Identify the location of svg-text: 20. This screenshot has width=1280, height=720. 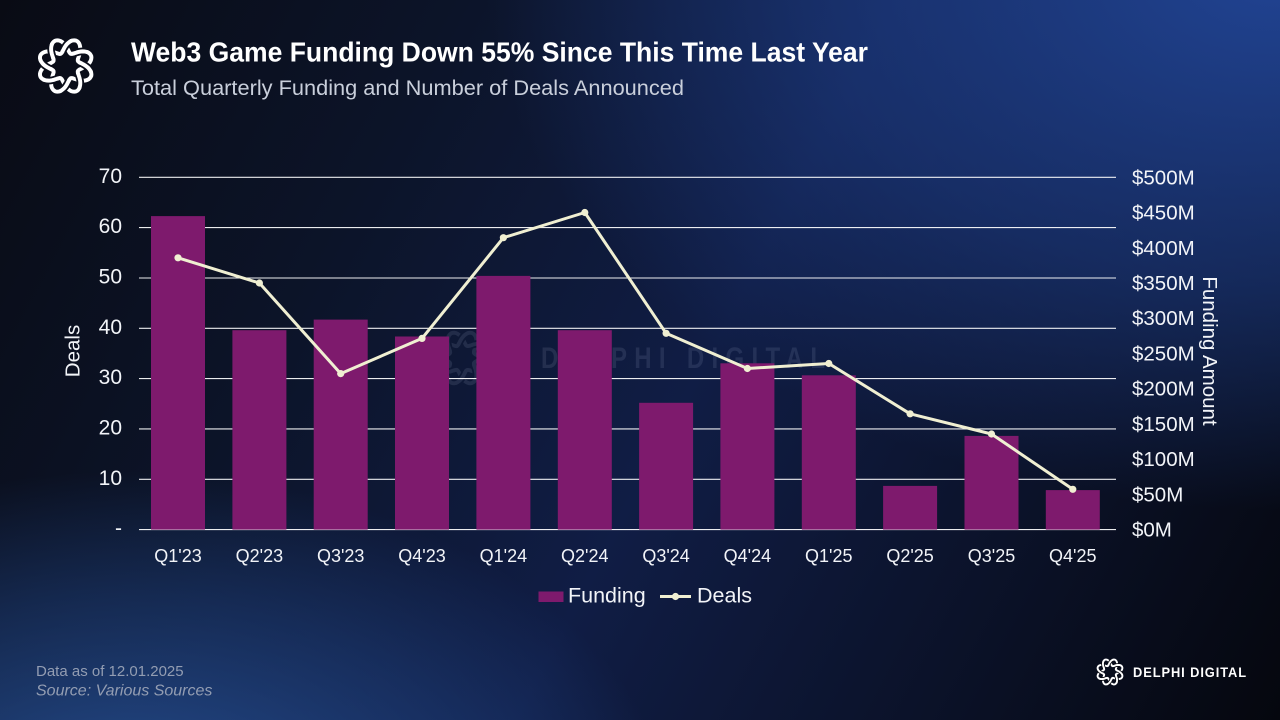
(110, 427).